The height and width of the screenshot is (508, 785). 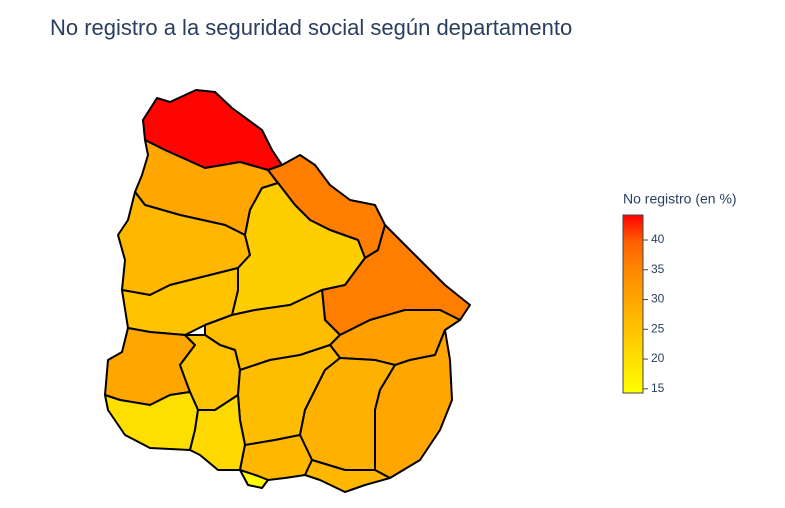 What do you see at coordinates (658, 358) in the screenshot?
I see `colorbar-tick-label: 20` at bounding box center [658, 358].